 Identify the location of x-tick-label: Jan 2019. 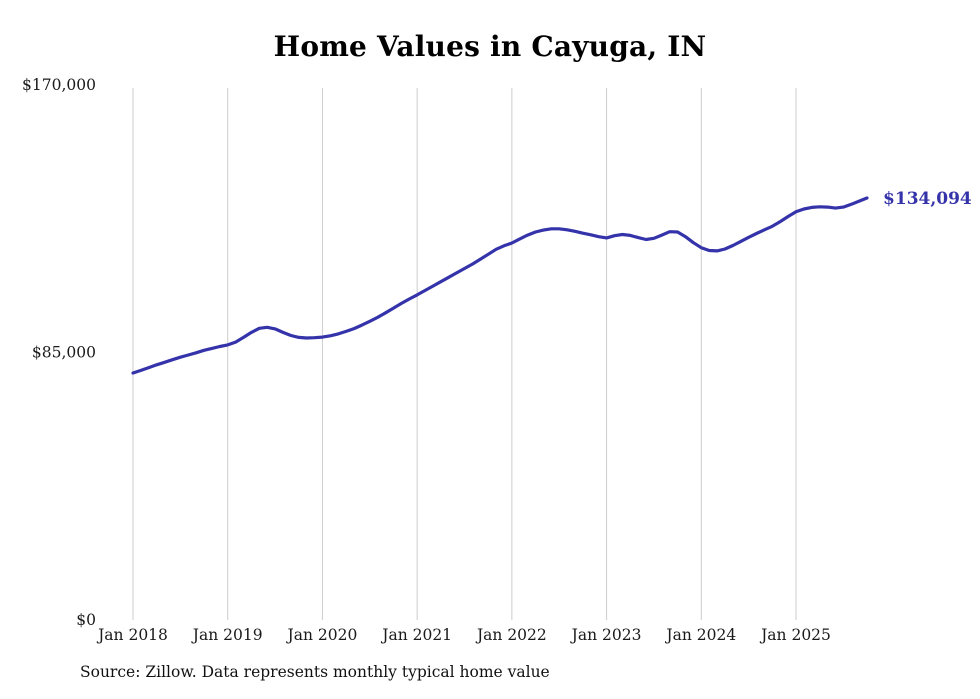
(227, 635).